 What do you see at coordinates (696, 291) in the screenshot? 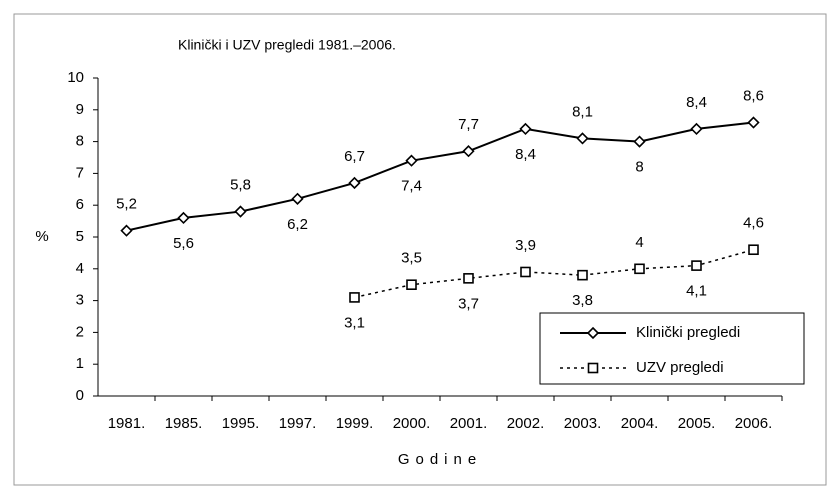
I see `data-label: 4,1` at bounding box center [696, 291].